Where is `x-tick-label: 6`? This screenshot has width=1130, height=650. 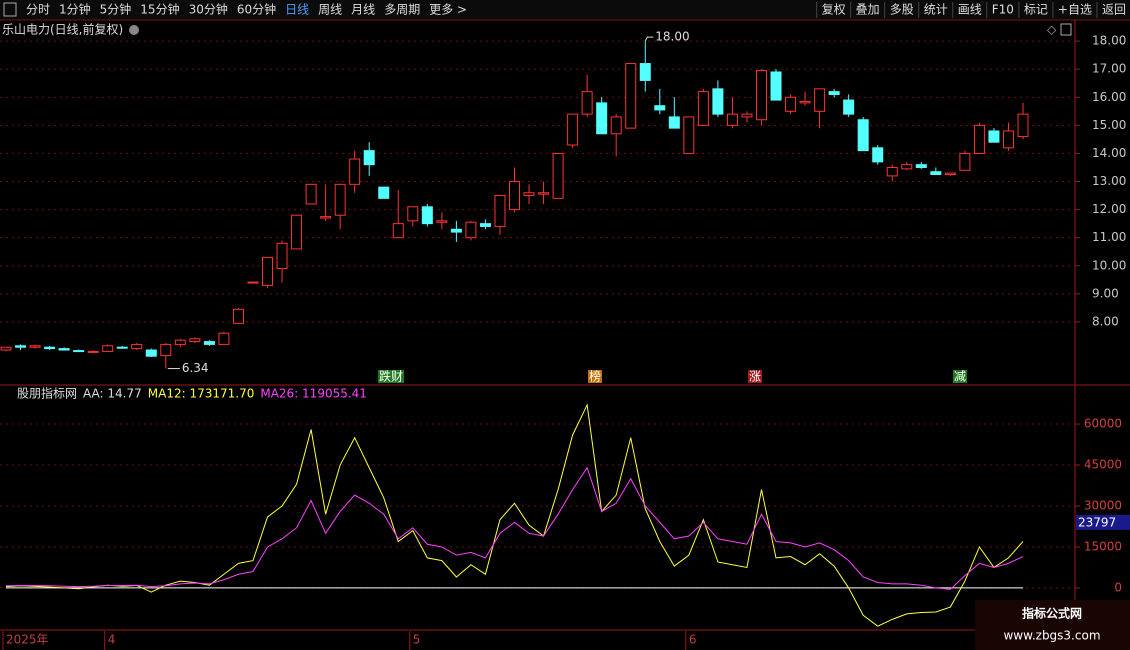 x-tick-label: 6 is located at coordinates (693, 640).